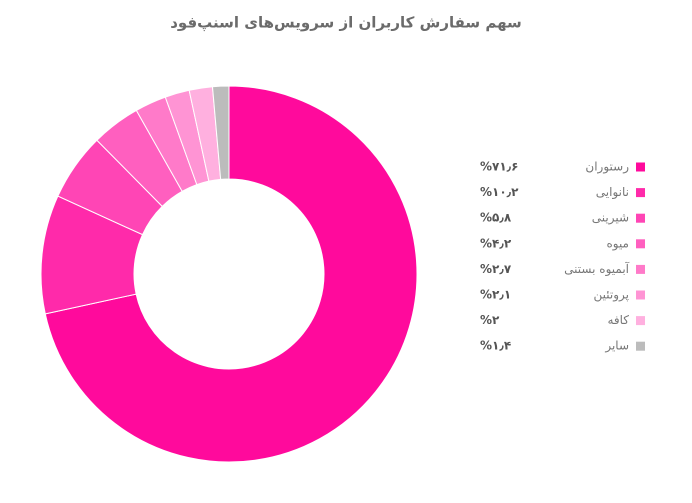 Image resolution: width=692 pixels, height=503 pixels. What do you see at coordinates (495, 295) in the screenshot?
I see `legend-value: %۲٫۱` at bounding box center [495, 295].